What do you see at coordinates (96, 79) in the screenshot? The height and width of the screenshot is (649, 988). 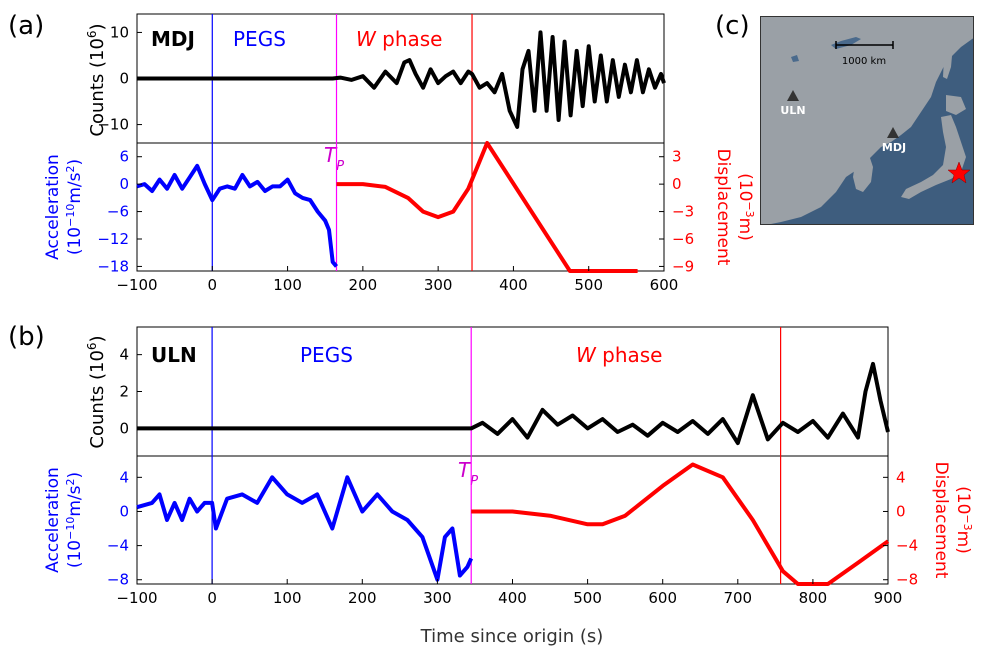 I see `panel-a-top-ylabel: Counts (106)` at bounding box center [96, 79].